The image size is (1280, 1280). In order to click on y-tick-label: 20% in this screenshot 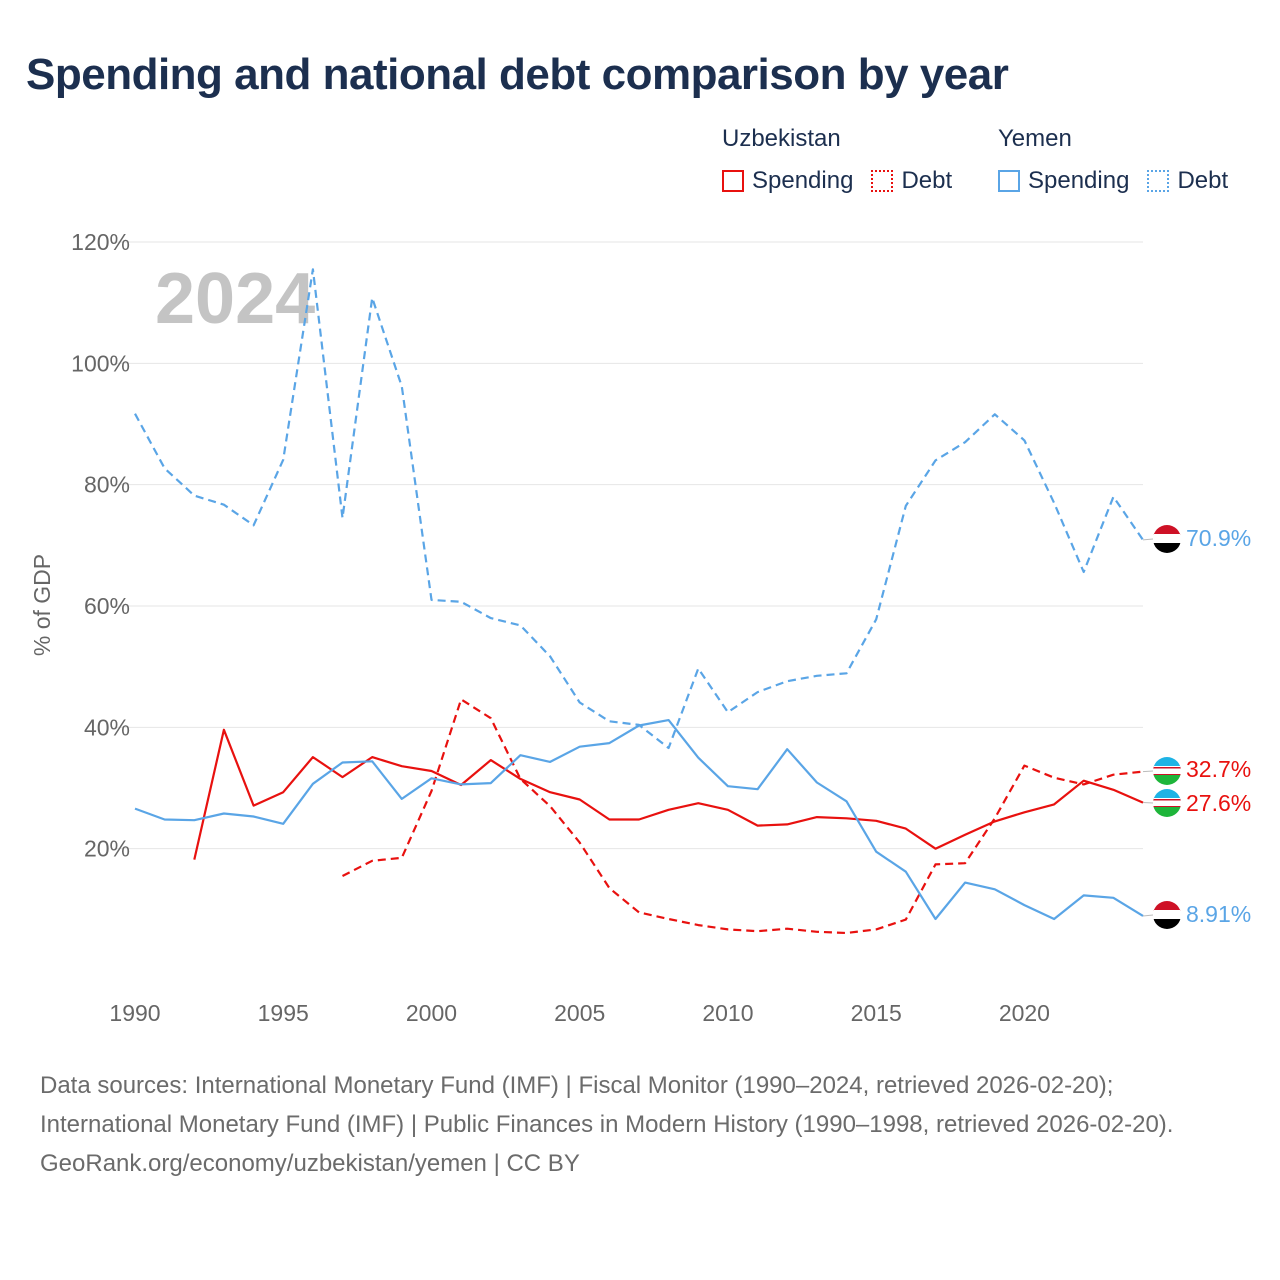, I will do `click(107, 849)`.